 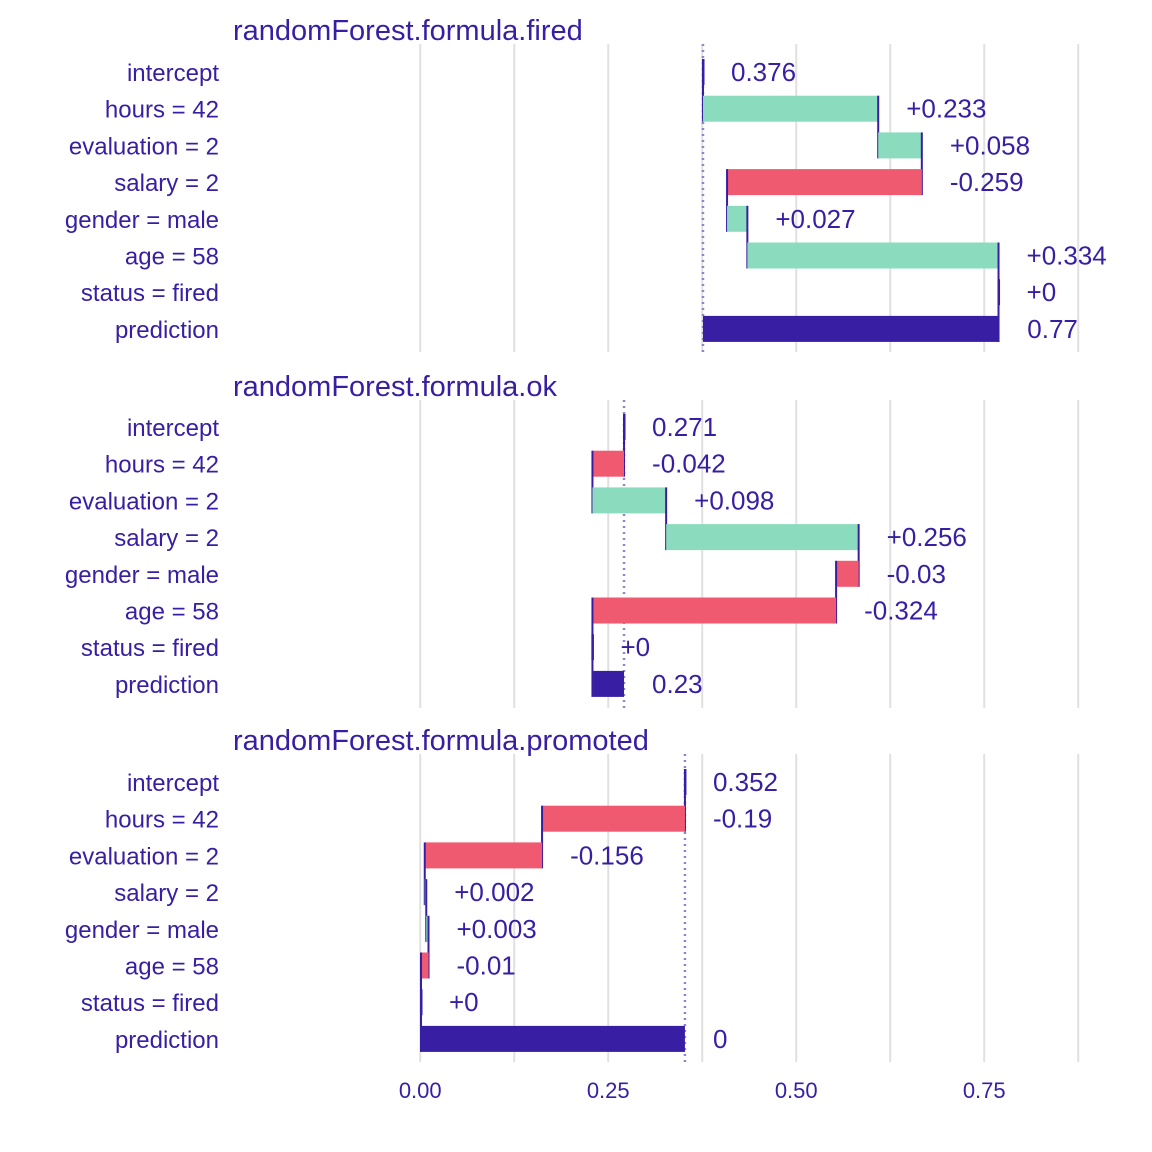 What do you see at coordinates (494, 892) in the screenshot?
I see `value-label: +0.002` at bounding box center [494, 892].